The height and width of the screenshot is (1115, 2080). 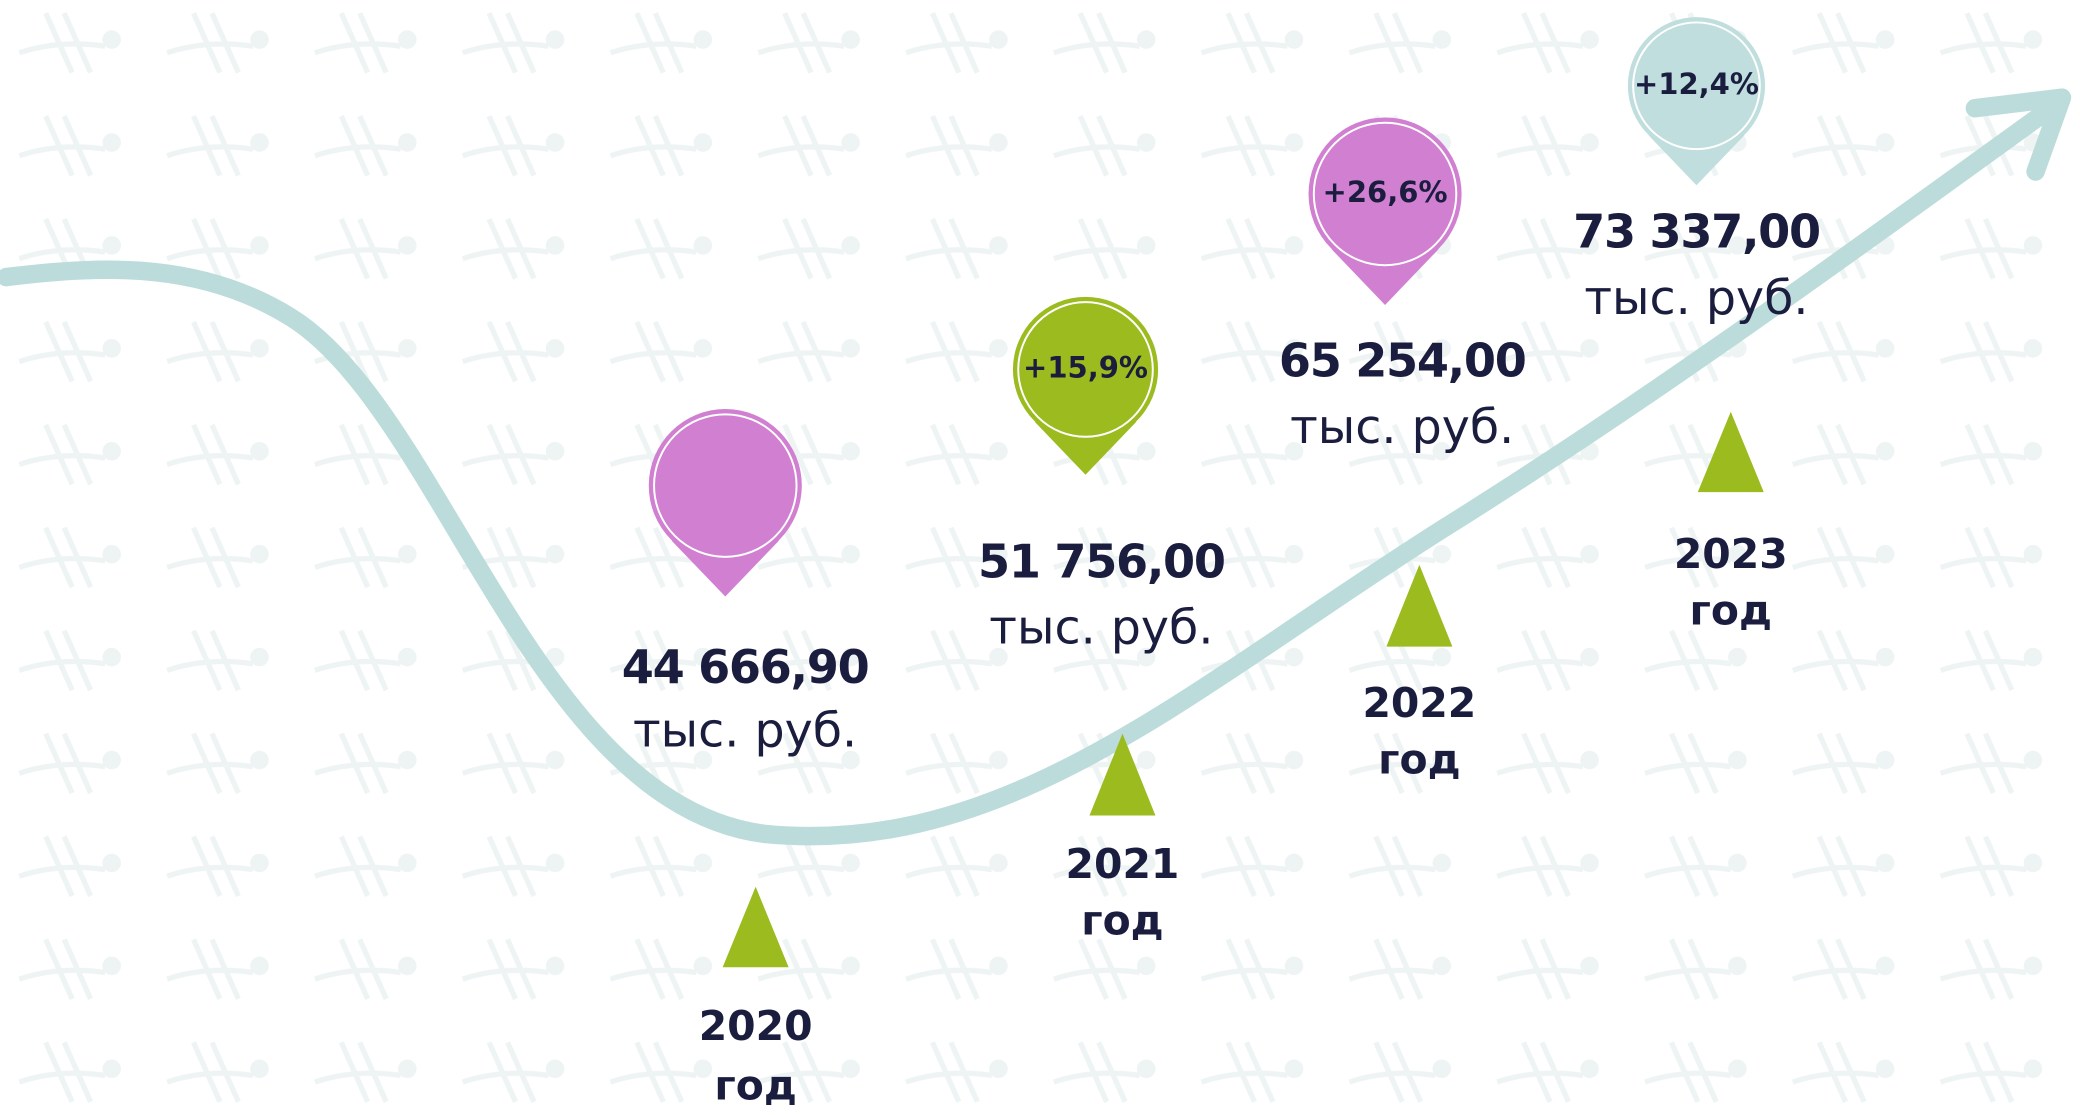 What do you see at coordinates (2018, 134) in the screenshot?
I see `arrow-head` at bounding box center [2018, 134].